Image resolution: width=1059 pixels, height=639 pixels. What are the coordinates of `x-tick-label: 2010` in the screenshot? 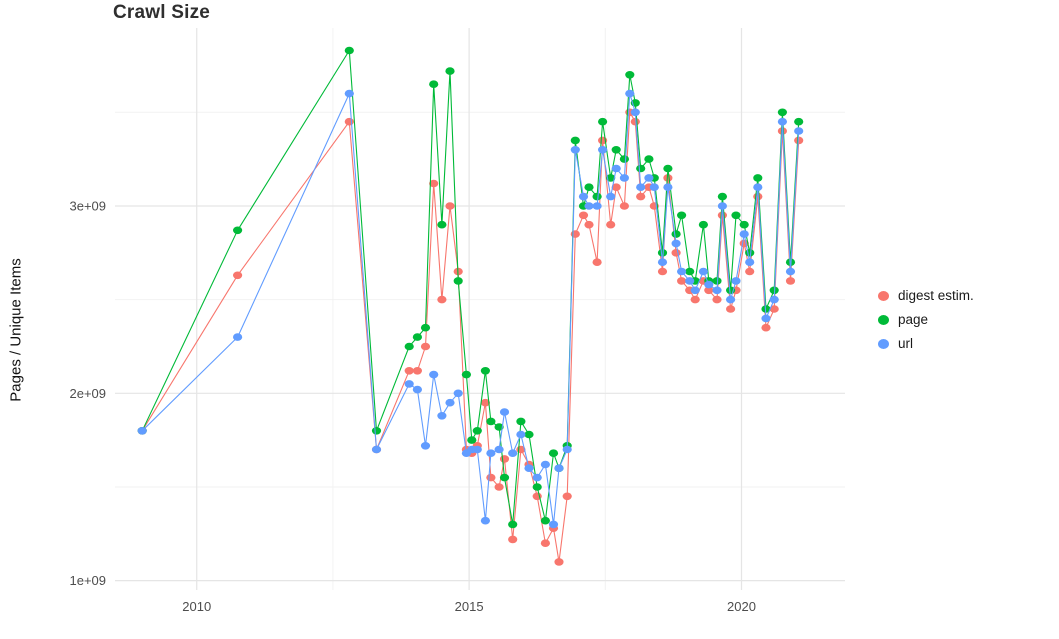 It's located at (196, 606).